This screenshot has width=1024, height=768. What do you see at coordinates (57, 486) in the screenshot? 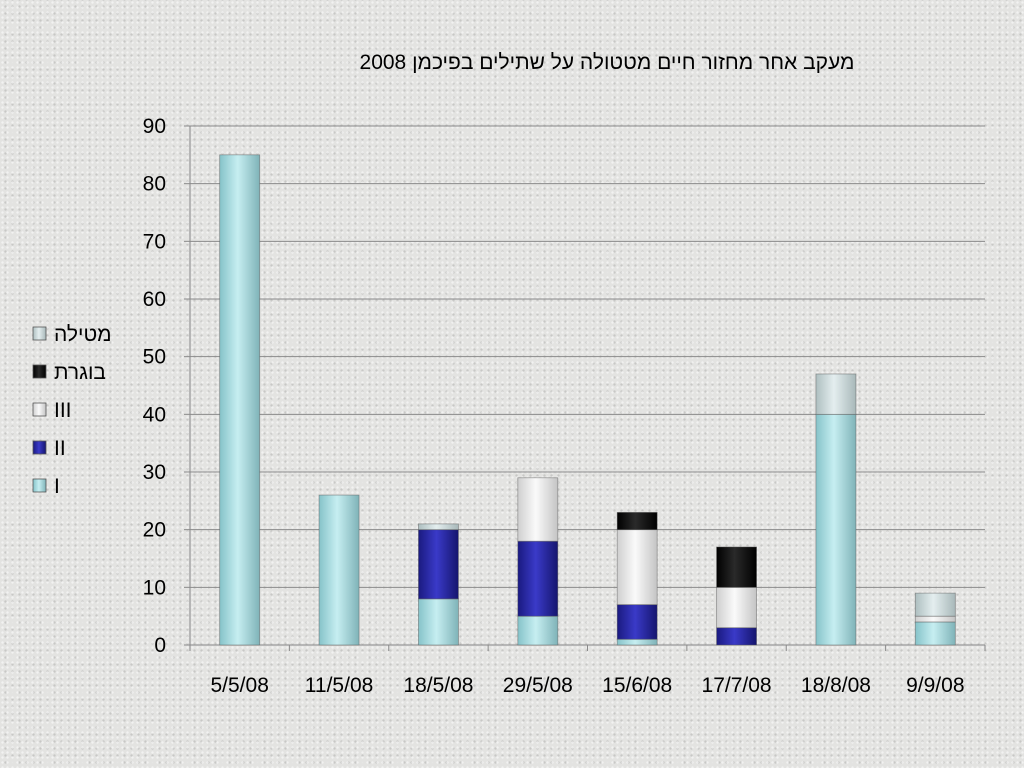
I see `legend-label: I` at bounding box center [57, 486].